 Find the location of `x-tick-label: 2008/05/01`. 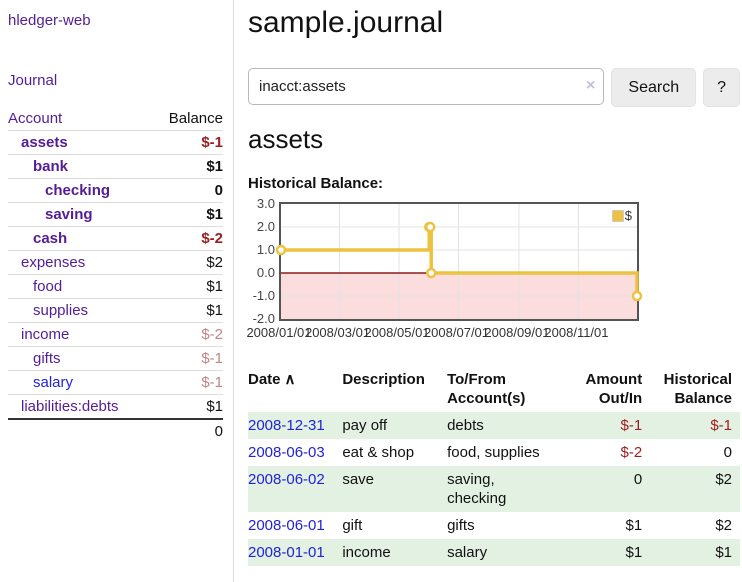

x-tick-label: 2008/05/01 is located at coordinates (397, 332).